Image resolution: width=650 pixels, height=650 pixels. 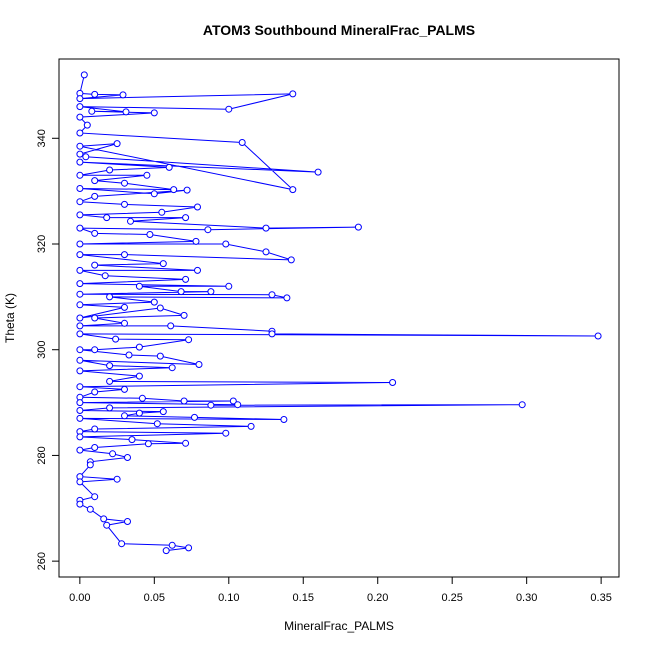 I want to click on x-axis: 0.00 0.05 0.10 0.15 0.20 0.25 0.30 0.35, so click(x=340, y=590).